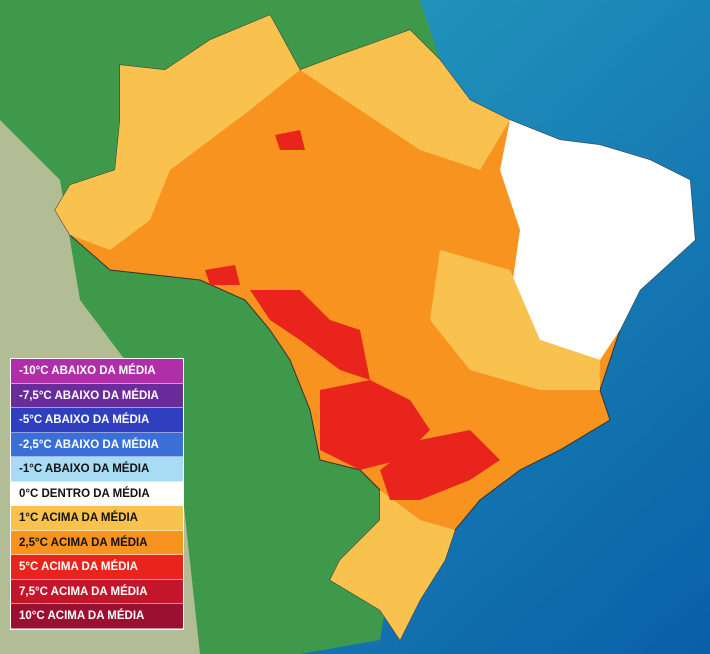 The image size is (710, 654). Describe the element at coordinates (97, 395) in the screenshot. I see `legend-item: -7,5°C ABAIXO DA MÉDIA` at that location.